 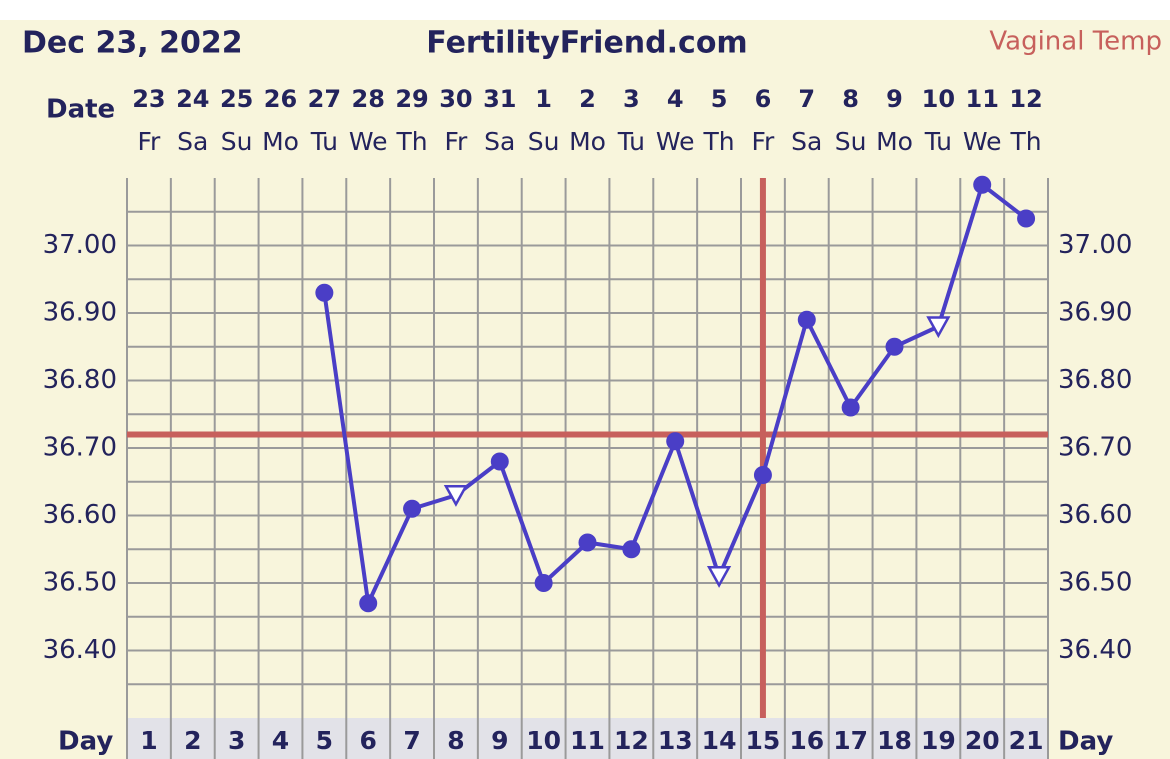 What do you see at coordinates (80, 650) in the screenshot?
I see `y-tick-label: 36.40` at bounding box center [80, 650].